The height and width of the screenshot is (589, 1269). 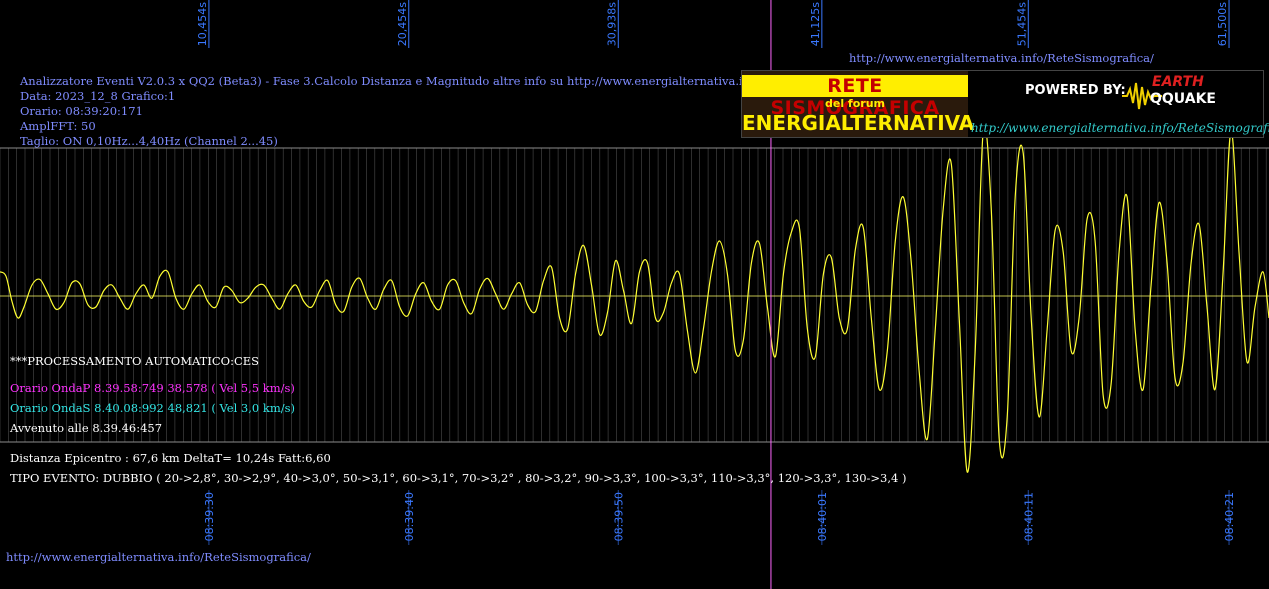 What do you see at coordinates (1178, 82) in the screenshot?
I see `logo-brand-line1: EARTH` at bounding box center [1178, 82].